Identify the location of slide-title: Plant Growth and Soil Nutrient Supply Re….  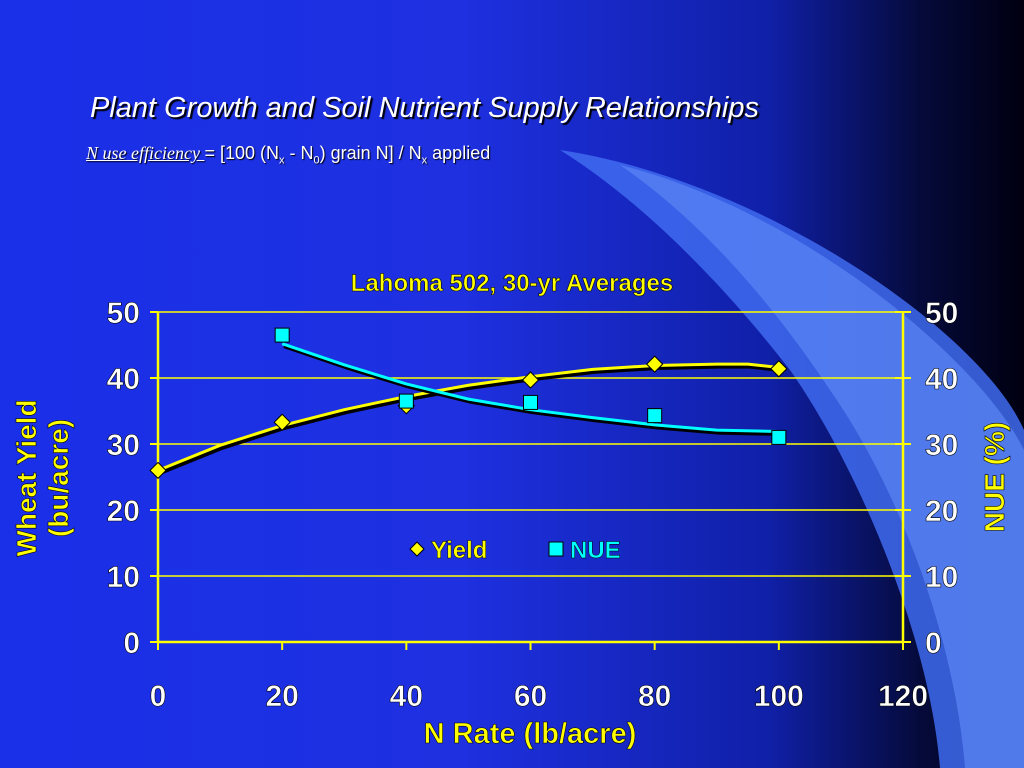
(424, 108).